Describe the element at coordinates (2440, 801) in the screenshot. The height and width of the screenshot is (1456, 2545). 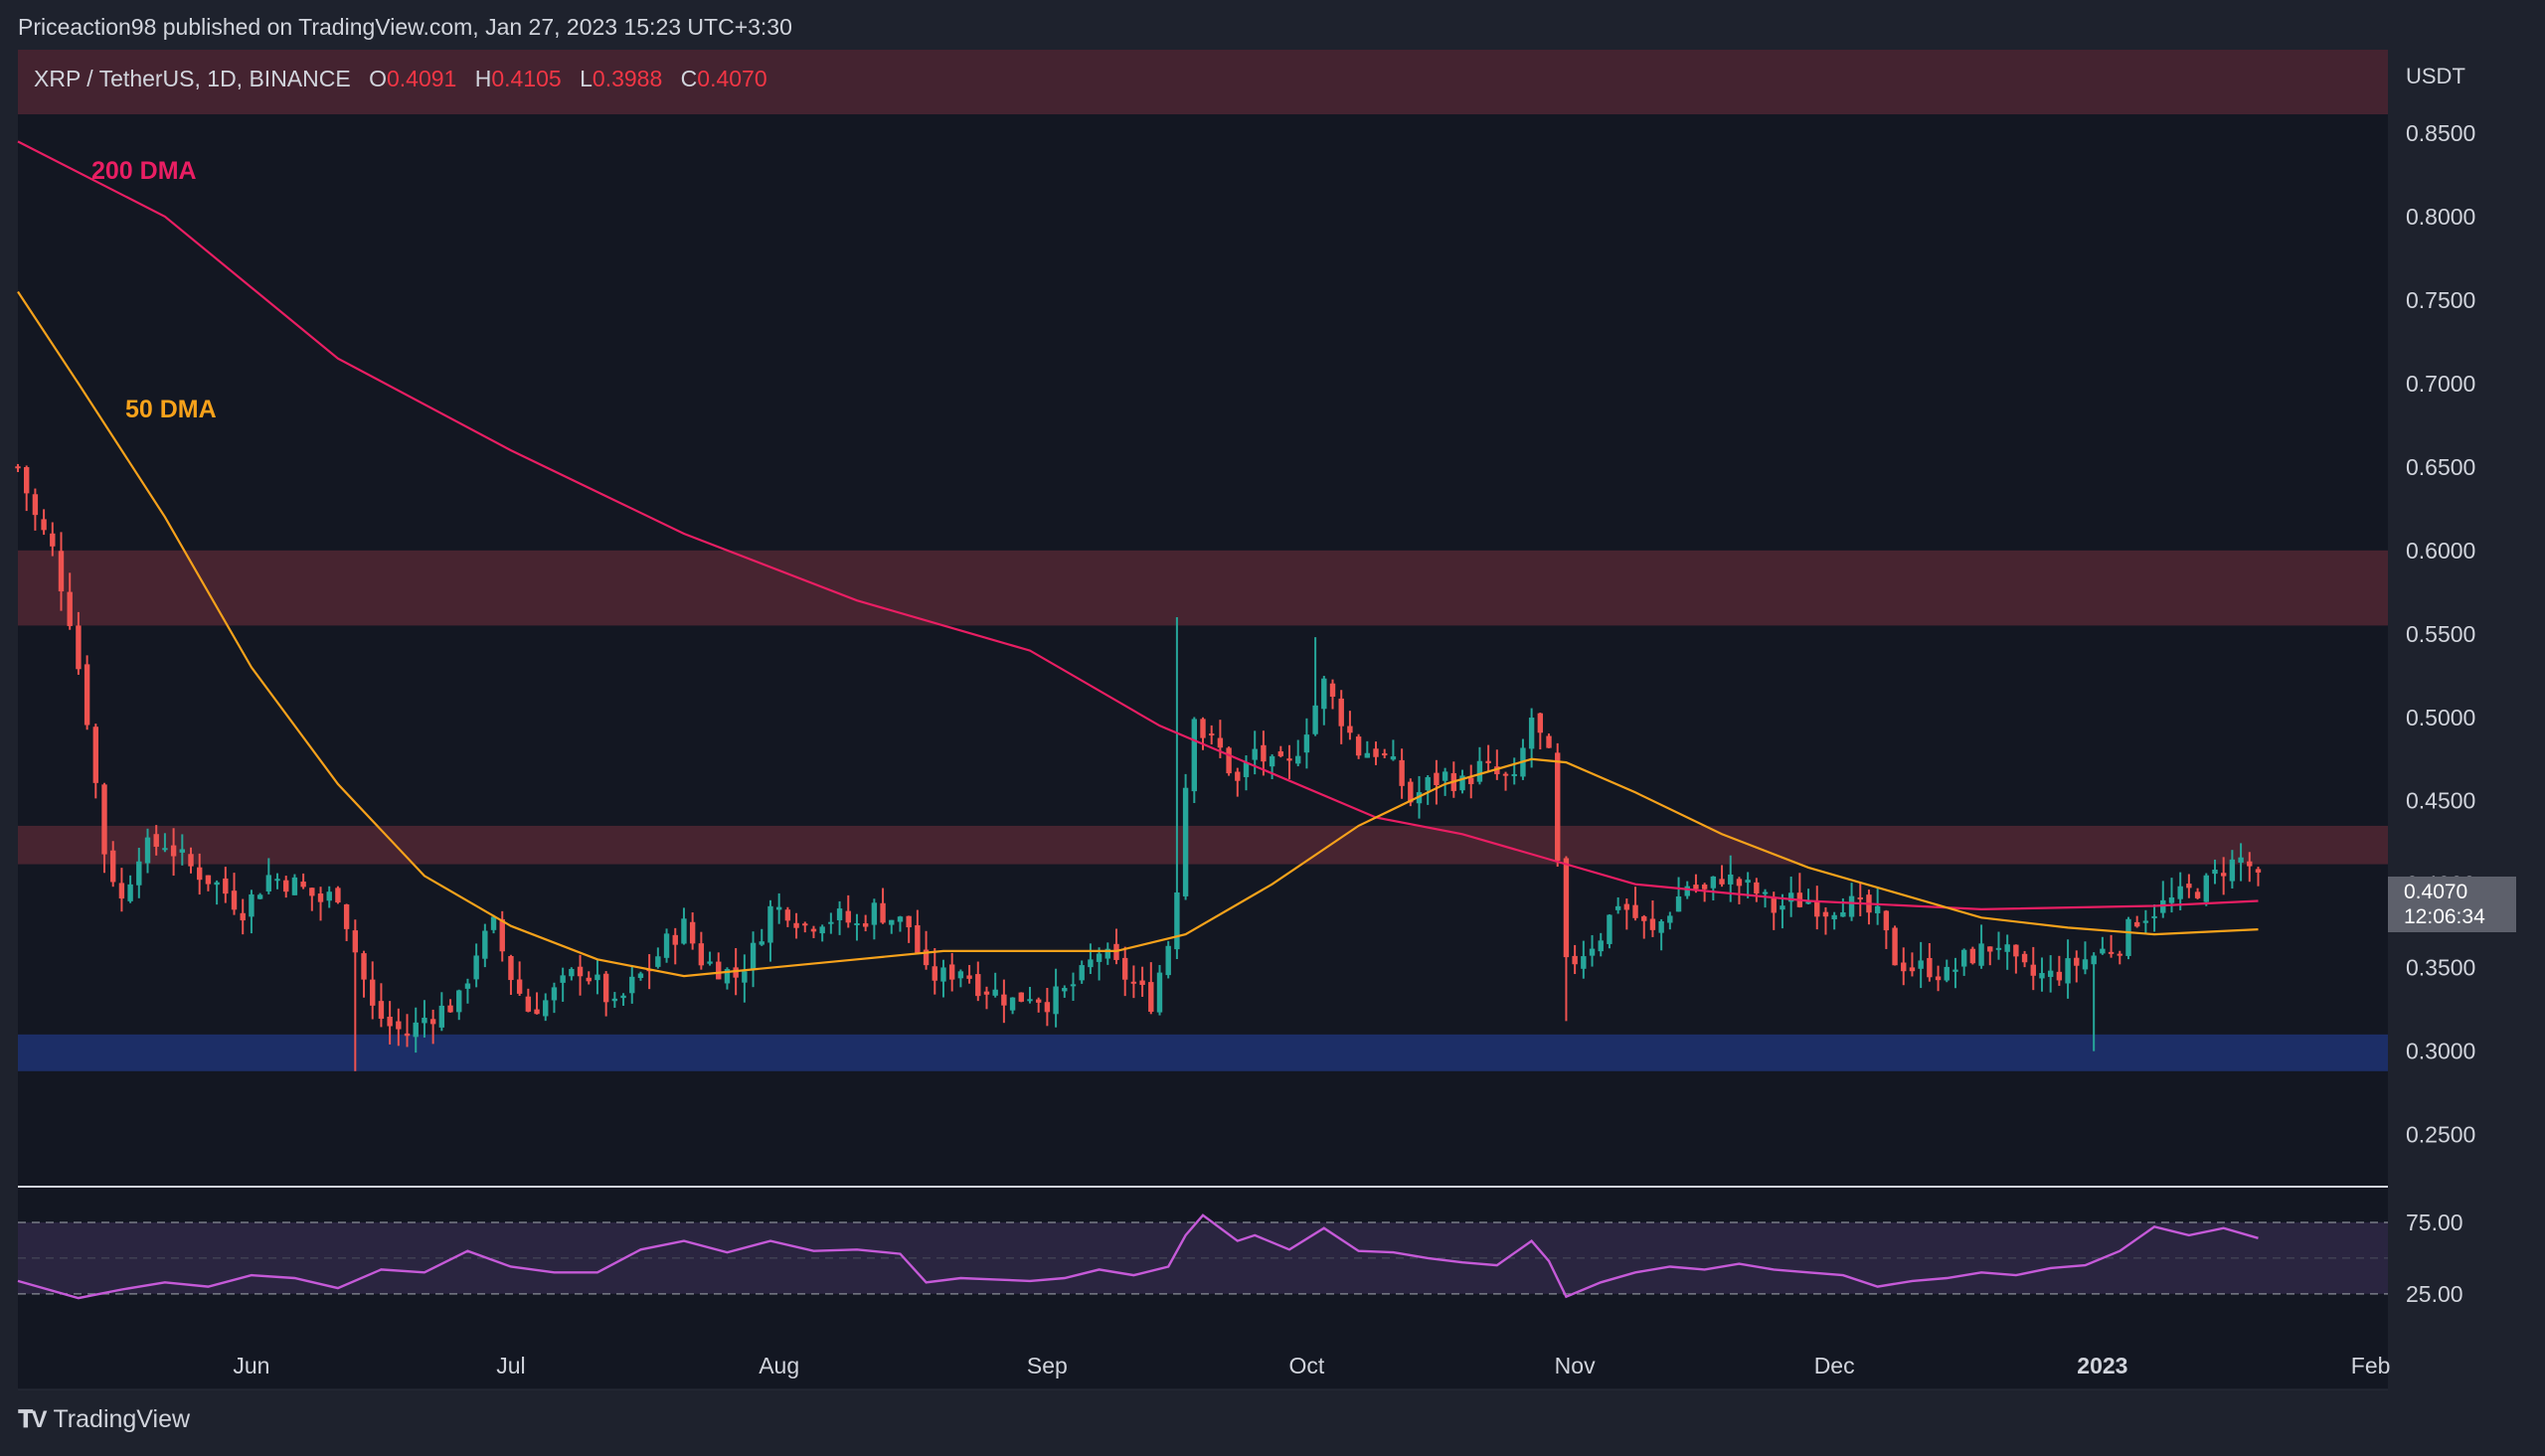
I see `y-tick-label: 0.4500` at that location.